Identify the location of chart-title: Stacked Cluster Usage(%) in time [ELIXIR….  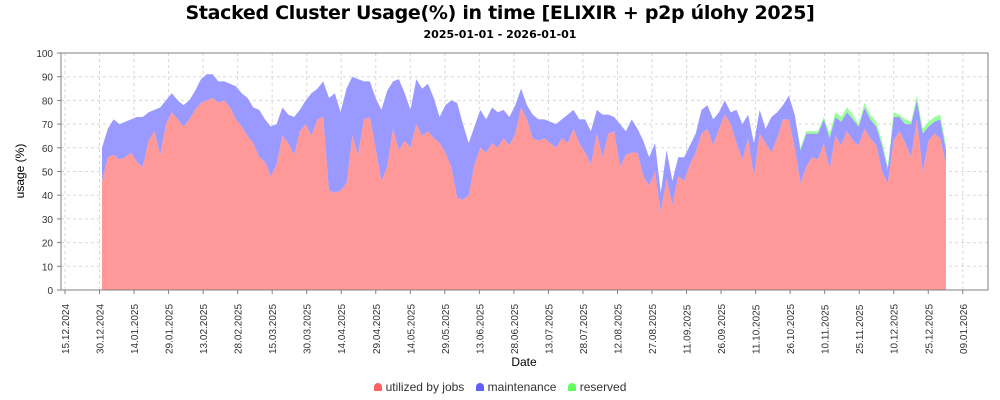
(500, 13).